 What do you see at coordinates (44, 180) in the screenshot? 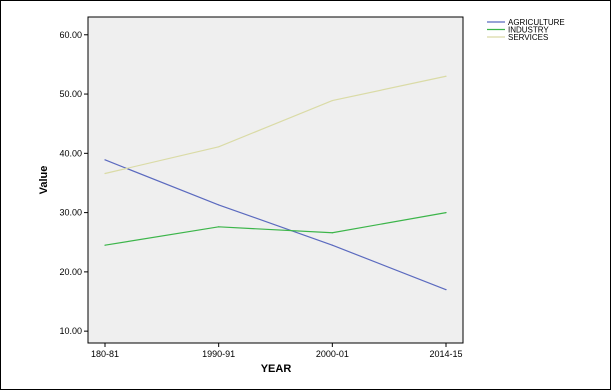
I see `y-axis-title: Value` at bounding box center [44, 180].